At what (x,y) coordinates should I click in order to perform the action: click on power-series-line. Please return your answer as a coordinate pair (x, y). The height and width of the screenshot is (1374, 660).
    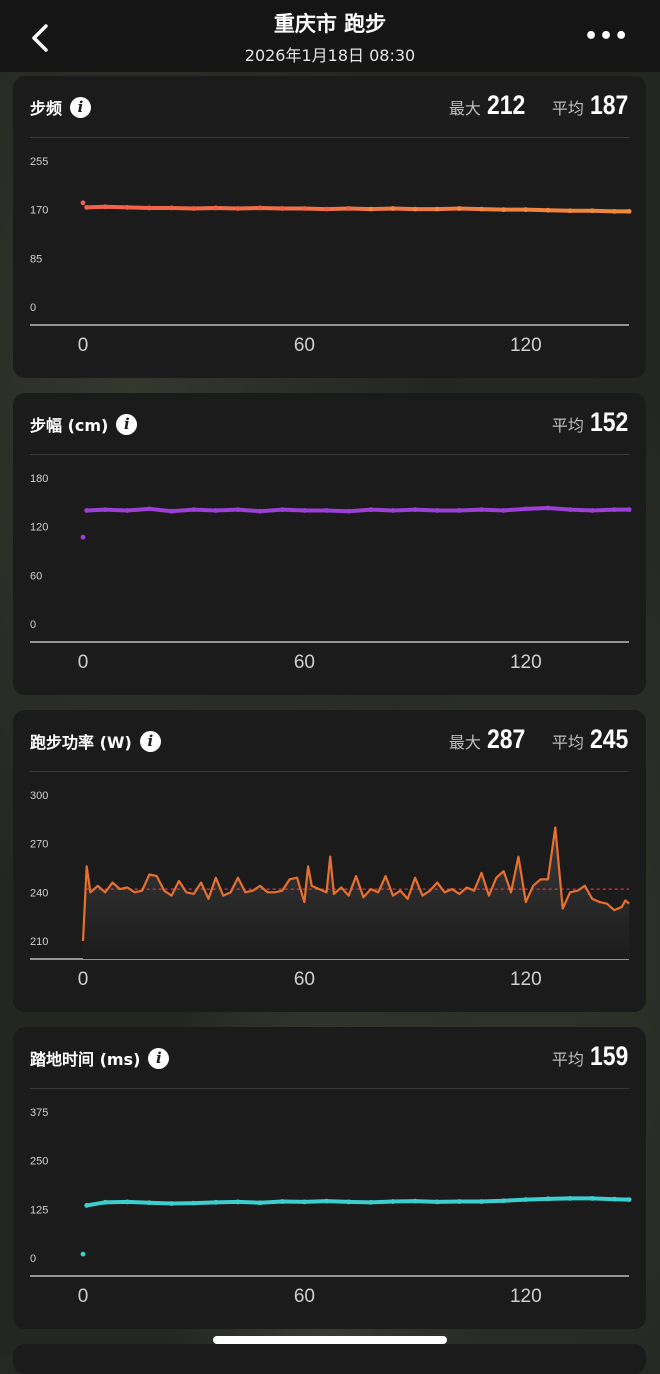
    Looking at the image, I should click on (355, 884).